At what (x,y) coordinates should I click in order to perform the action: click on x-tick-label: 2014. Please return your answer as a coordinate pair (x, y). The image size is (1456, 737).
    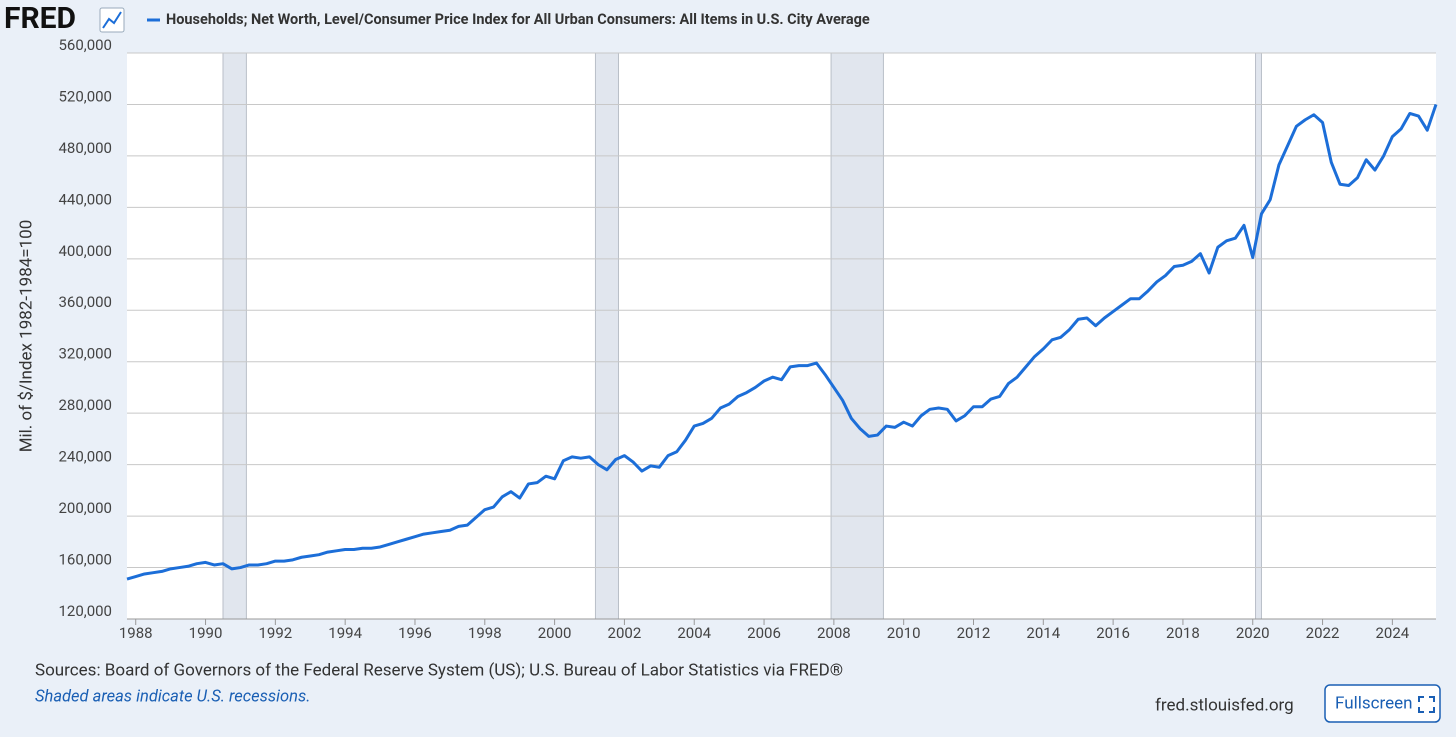
    Looking at the image, I should click on (1043, 633).